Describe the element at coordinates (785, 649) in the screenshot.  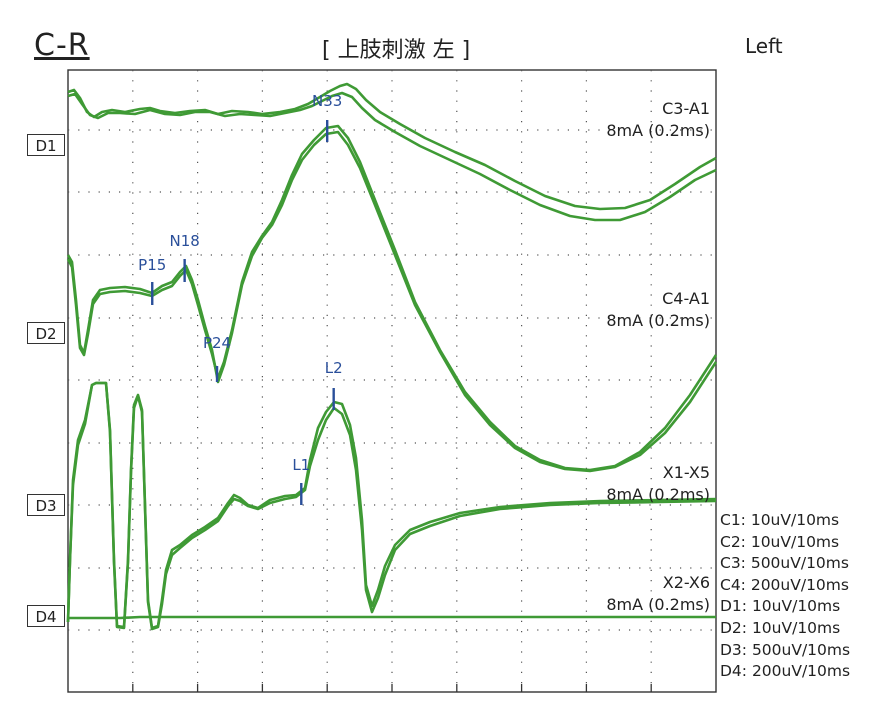
I see `scale-item: D3: 500uV/10ms` at that location.